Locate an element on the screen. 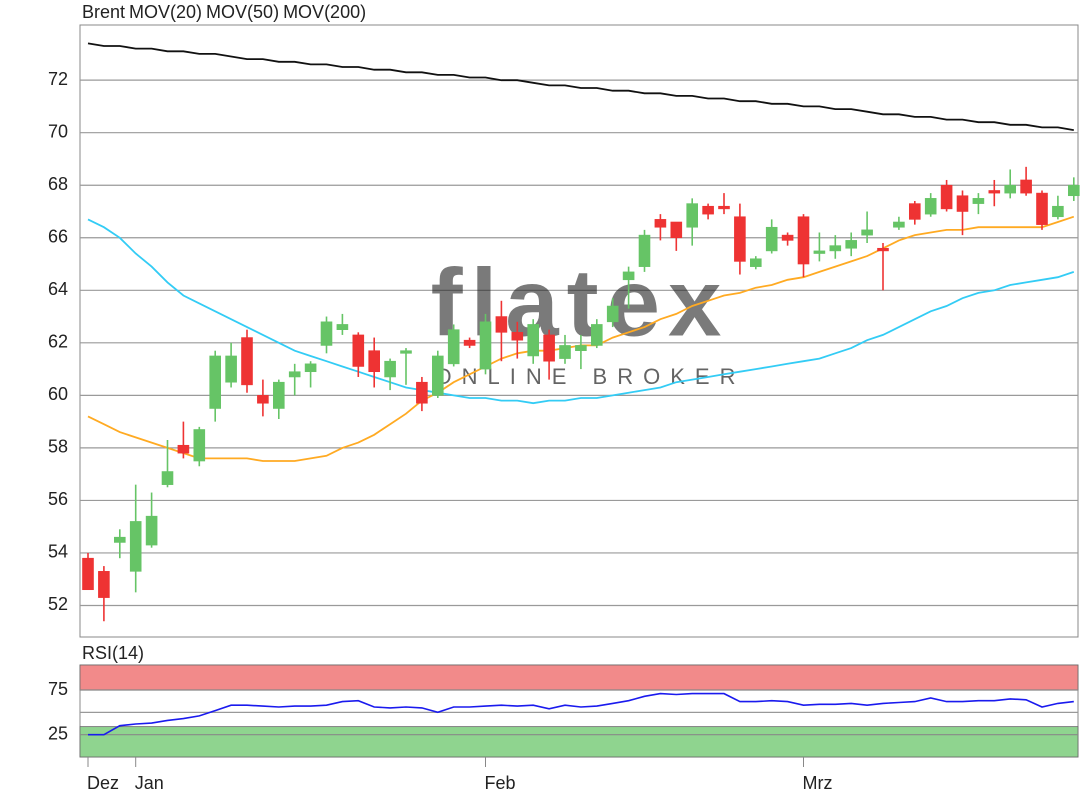 The image size is (1080, 800). x-tick-label: Feb is located at coordinates (500, 783).